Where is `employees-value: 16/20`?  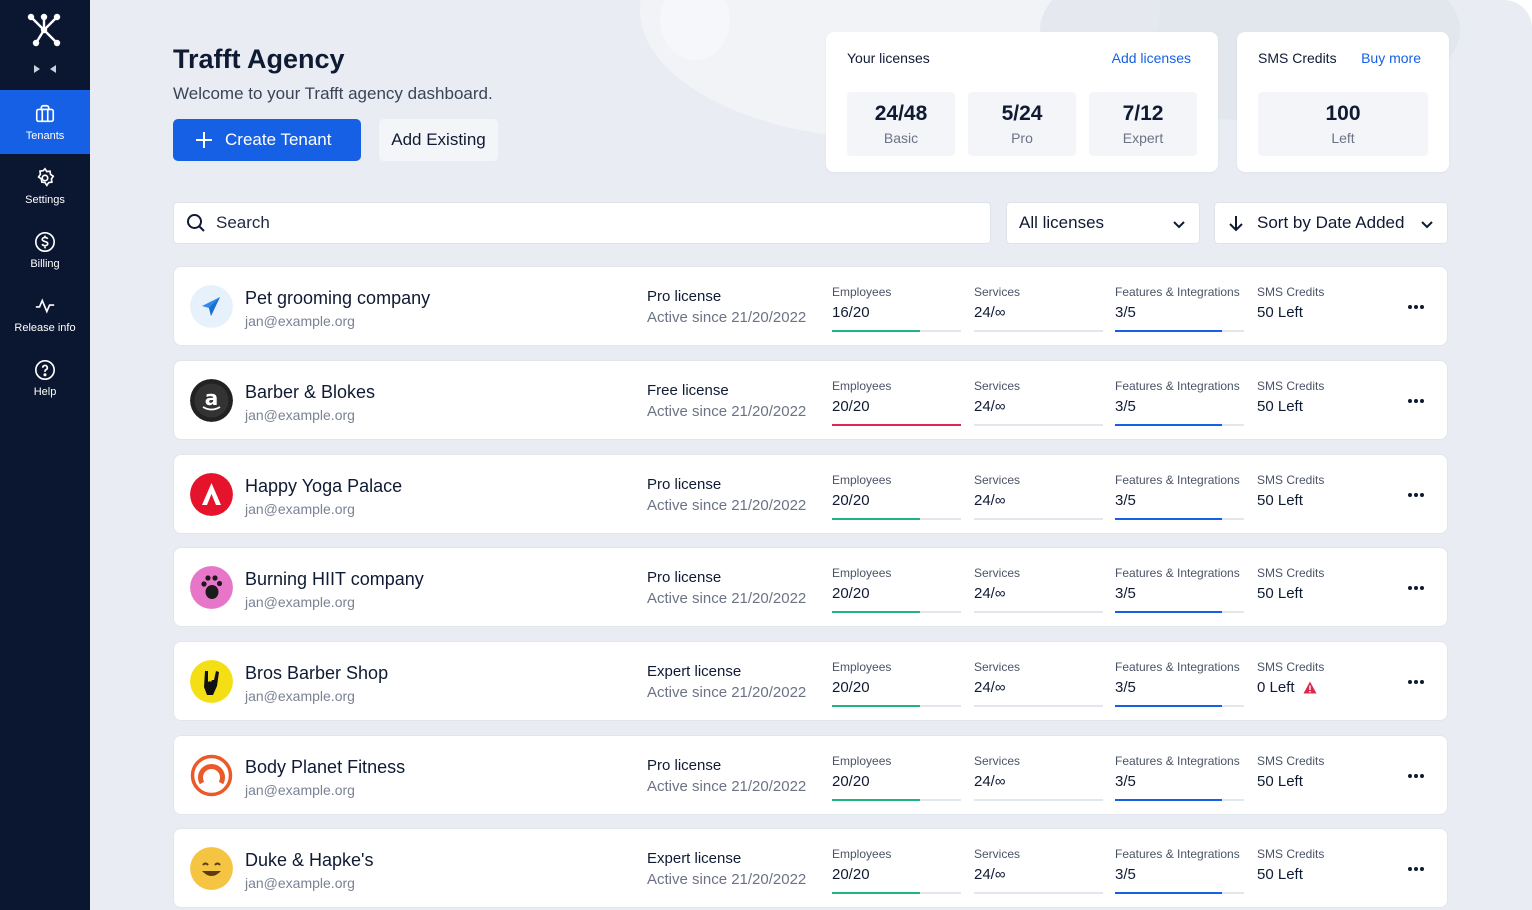 employees-value: 16/20 is located at coordinates (851, 312).